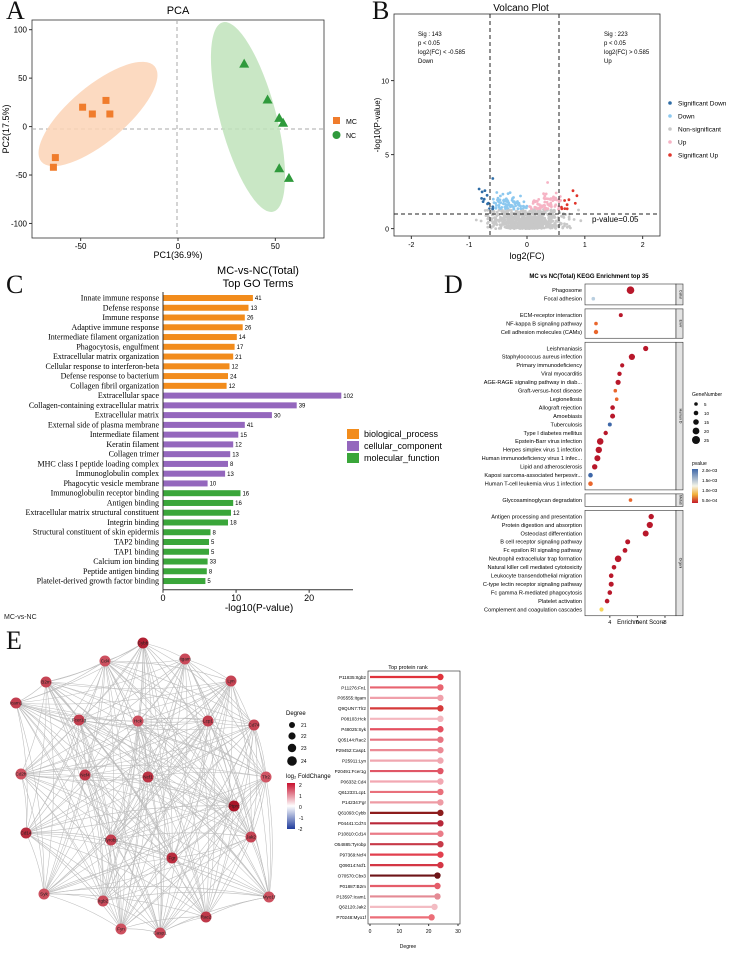  What do you see at coordinates (258, 299) in the screenshot?
I see `go-bar-value: 41` at bounding box center [258, 299].